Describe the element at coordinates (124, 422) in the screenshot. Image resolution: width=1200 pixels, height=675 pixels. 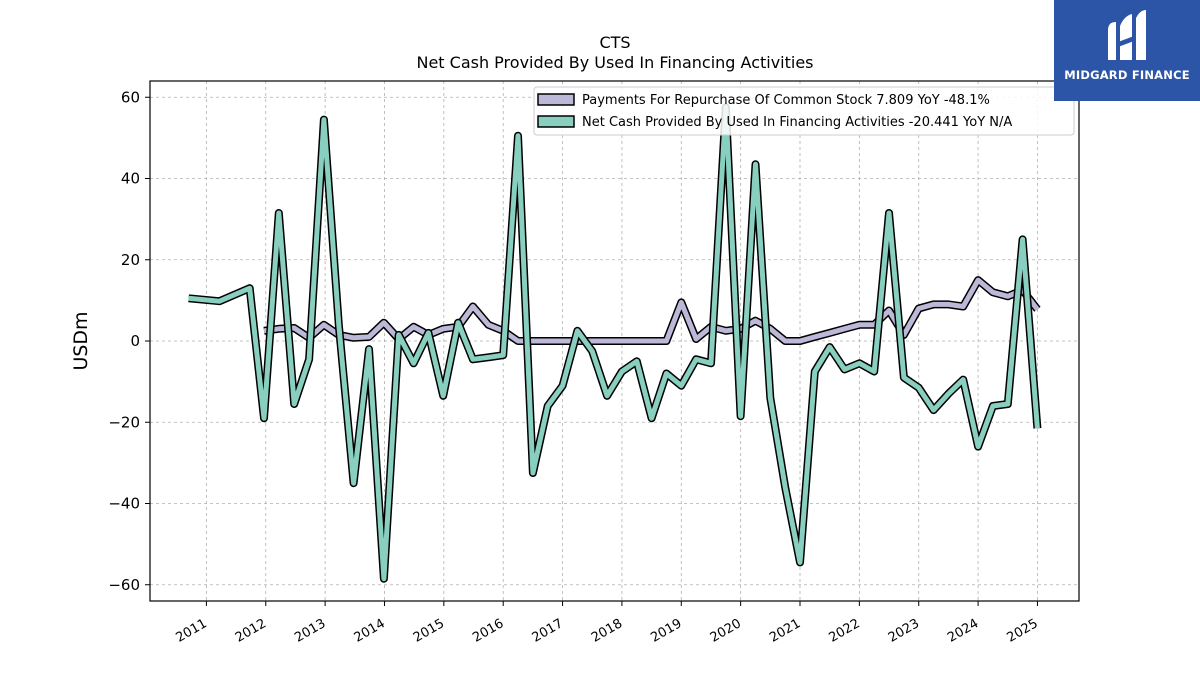
I see `y-tick-label: −20` at that location.